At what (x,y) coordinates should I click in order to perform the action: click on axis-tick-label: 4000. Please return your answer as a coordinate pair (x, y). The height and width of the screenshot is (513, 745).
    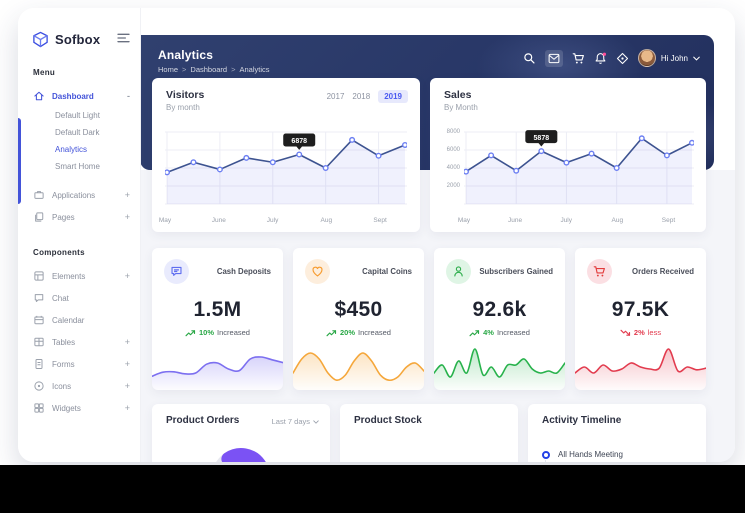
    Looking at the image, I should click on (453, 167).